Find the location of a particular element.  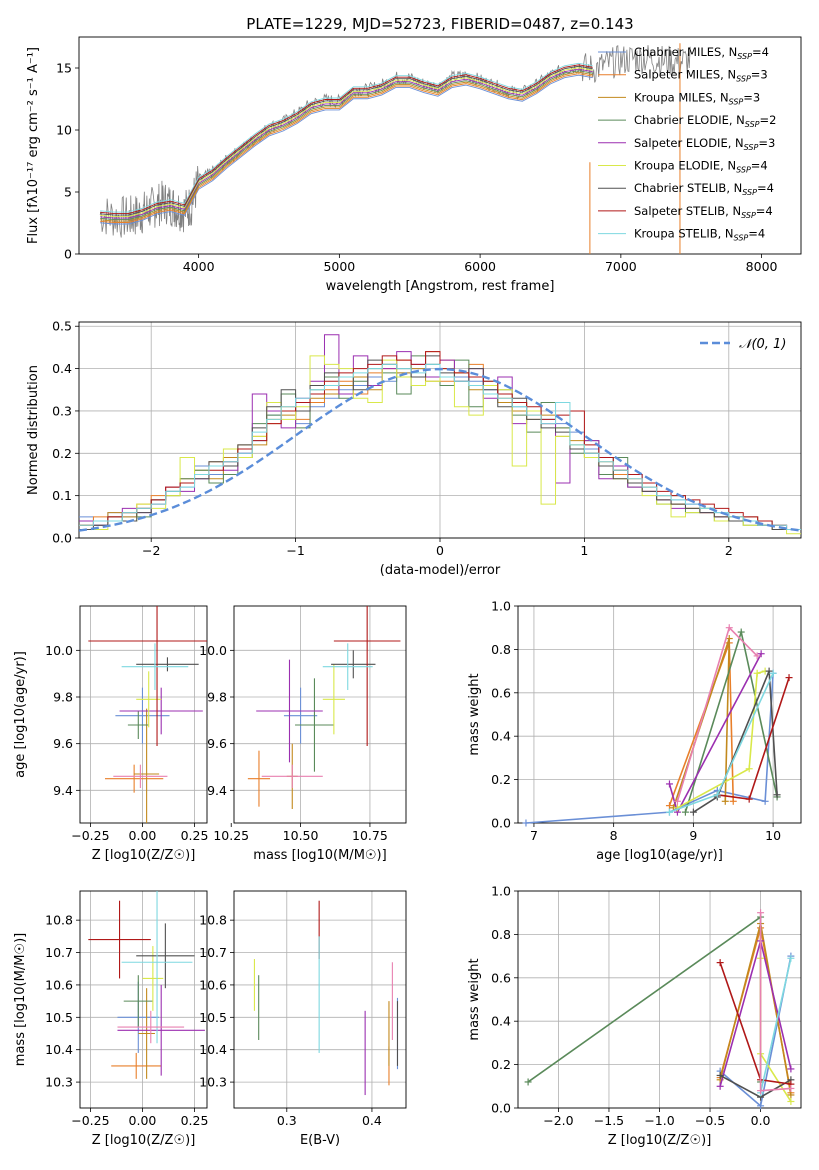

y-tick-label: 0.3 is located at coordinates (62, 410).